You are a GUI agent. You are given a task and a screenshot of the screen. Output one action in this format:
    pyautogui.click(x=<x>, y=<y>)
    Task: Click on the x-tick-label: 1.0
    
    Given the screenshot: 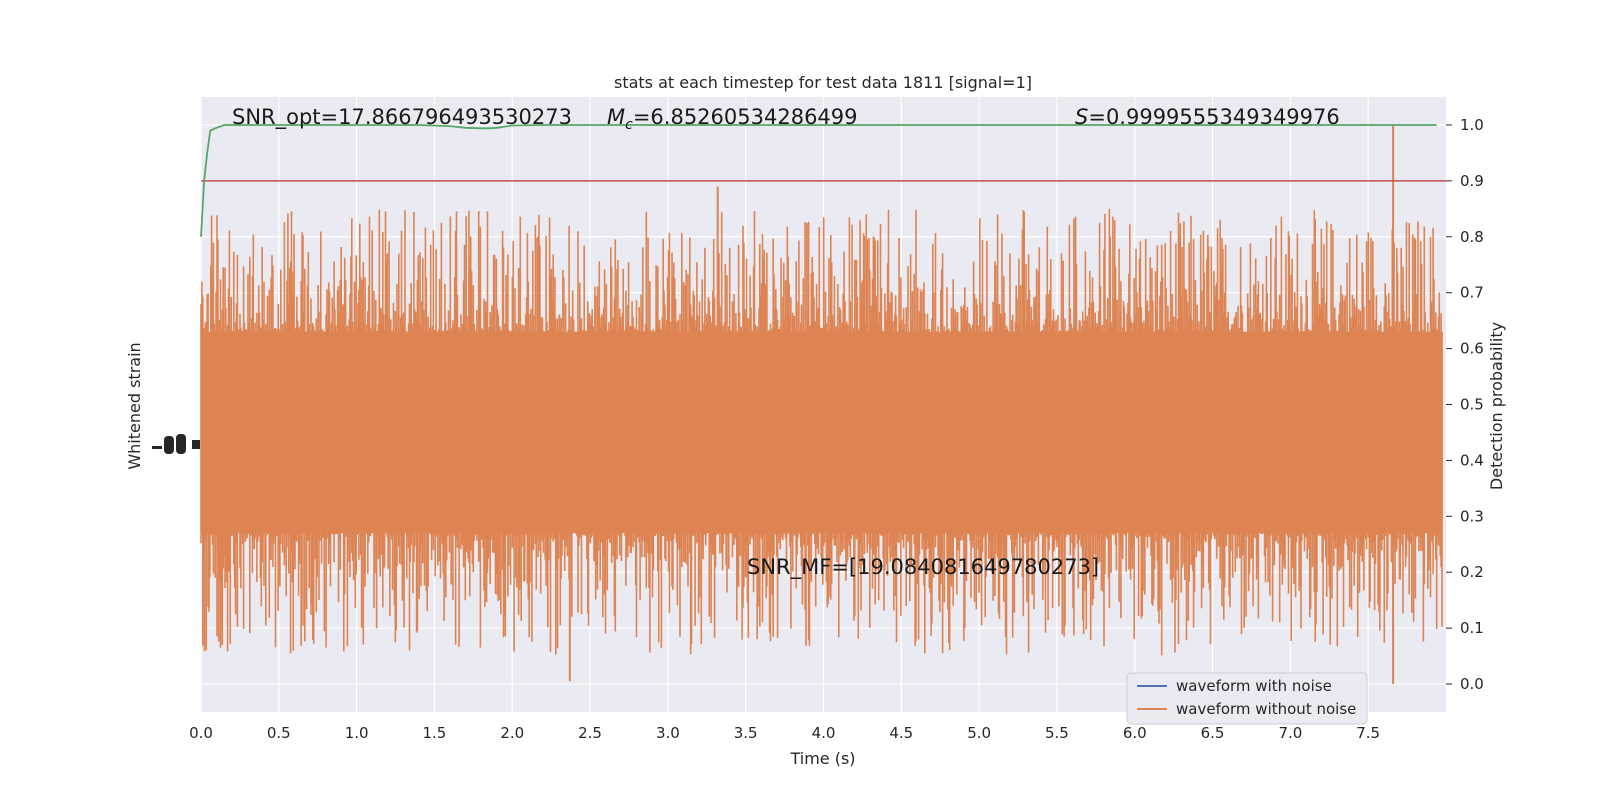 What is the action you would take?
    pyautogui.click(x=357, y=733)
    